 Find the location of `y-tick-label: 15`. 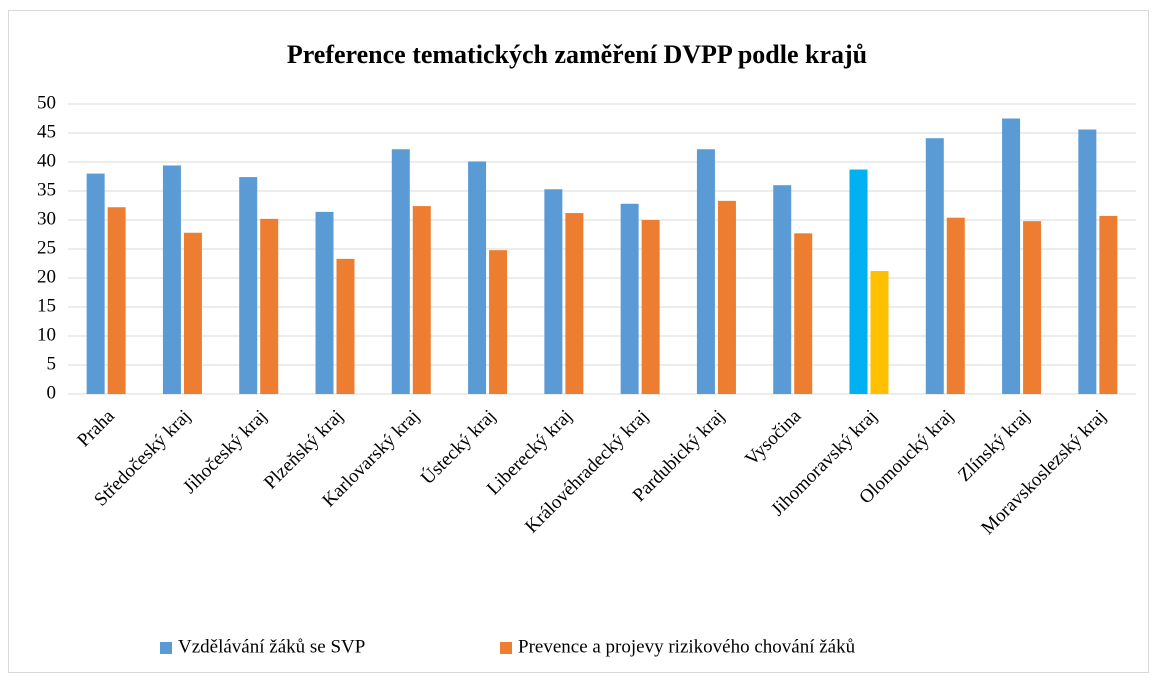

y-tick-label: 15 is located at coordinates (46, 305).